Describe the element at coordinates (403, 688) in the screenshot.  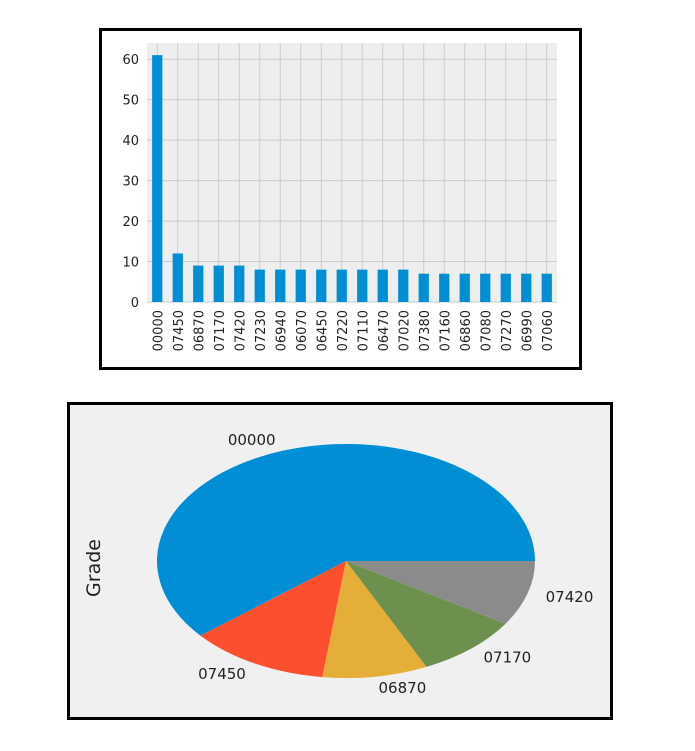
I see `pie-label: 06870` at that location.